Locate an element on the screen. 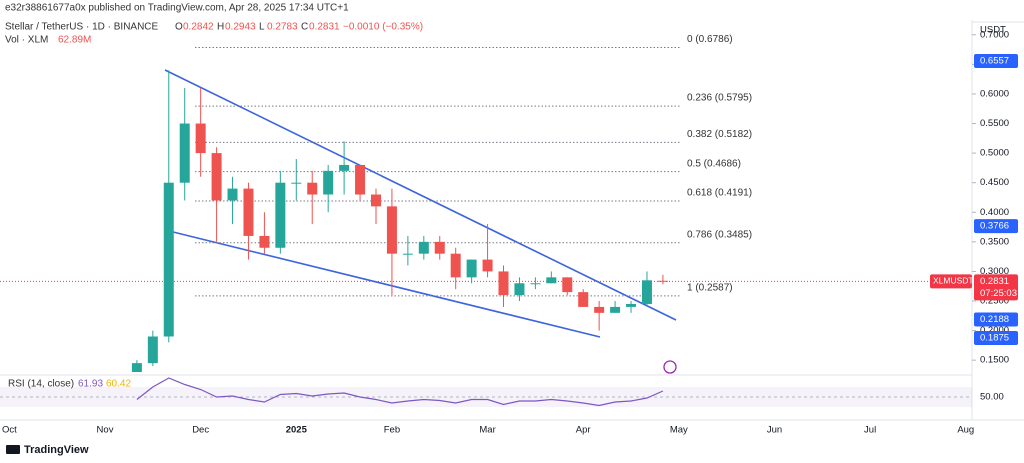  price-marker-label: 0.6557 is located at coordinates (994, 61).